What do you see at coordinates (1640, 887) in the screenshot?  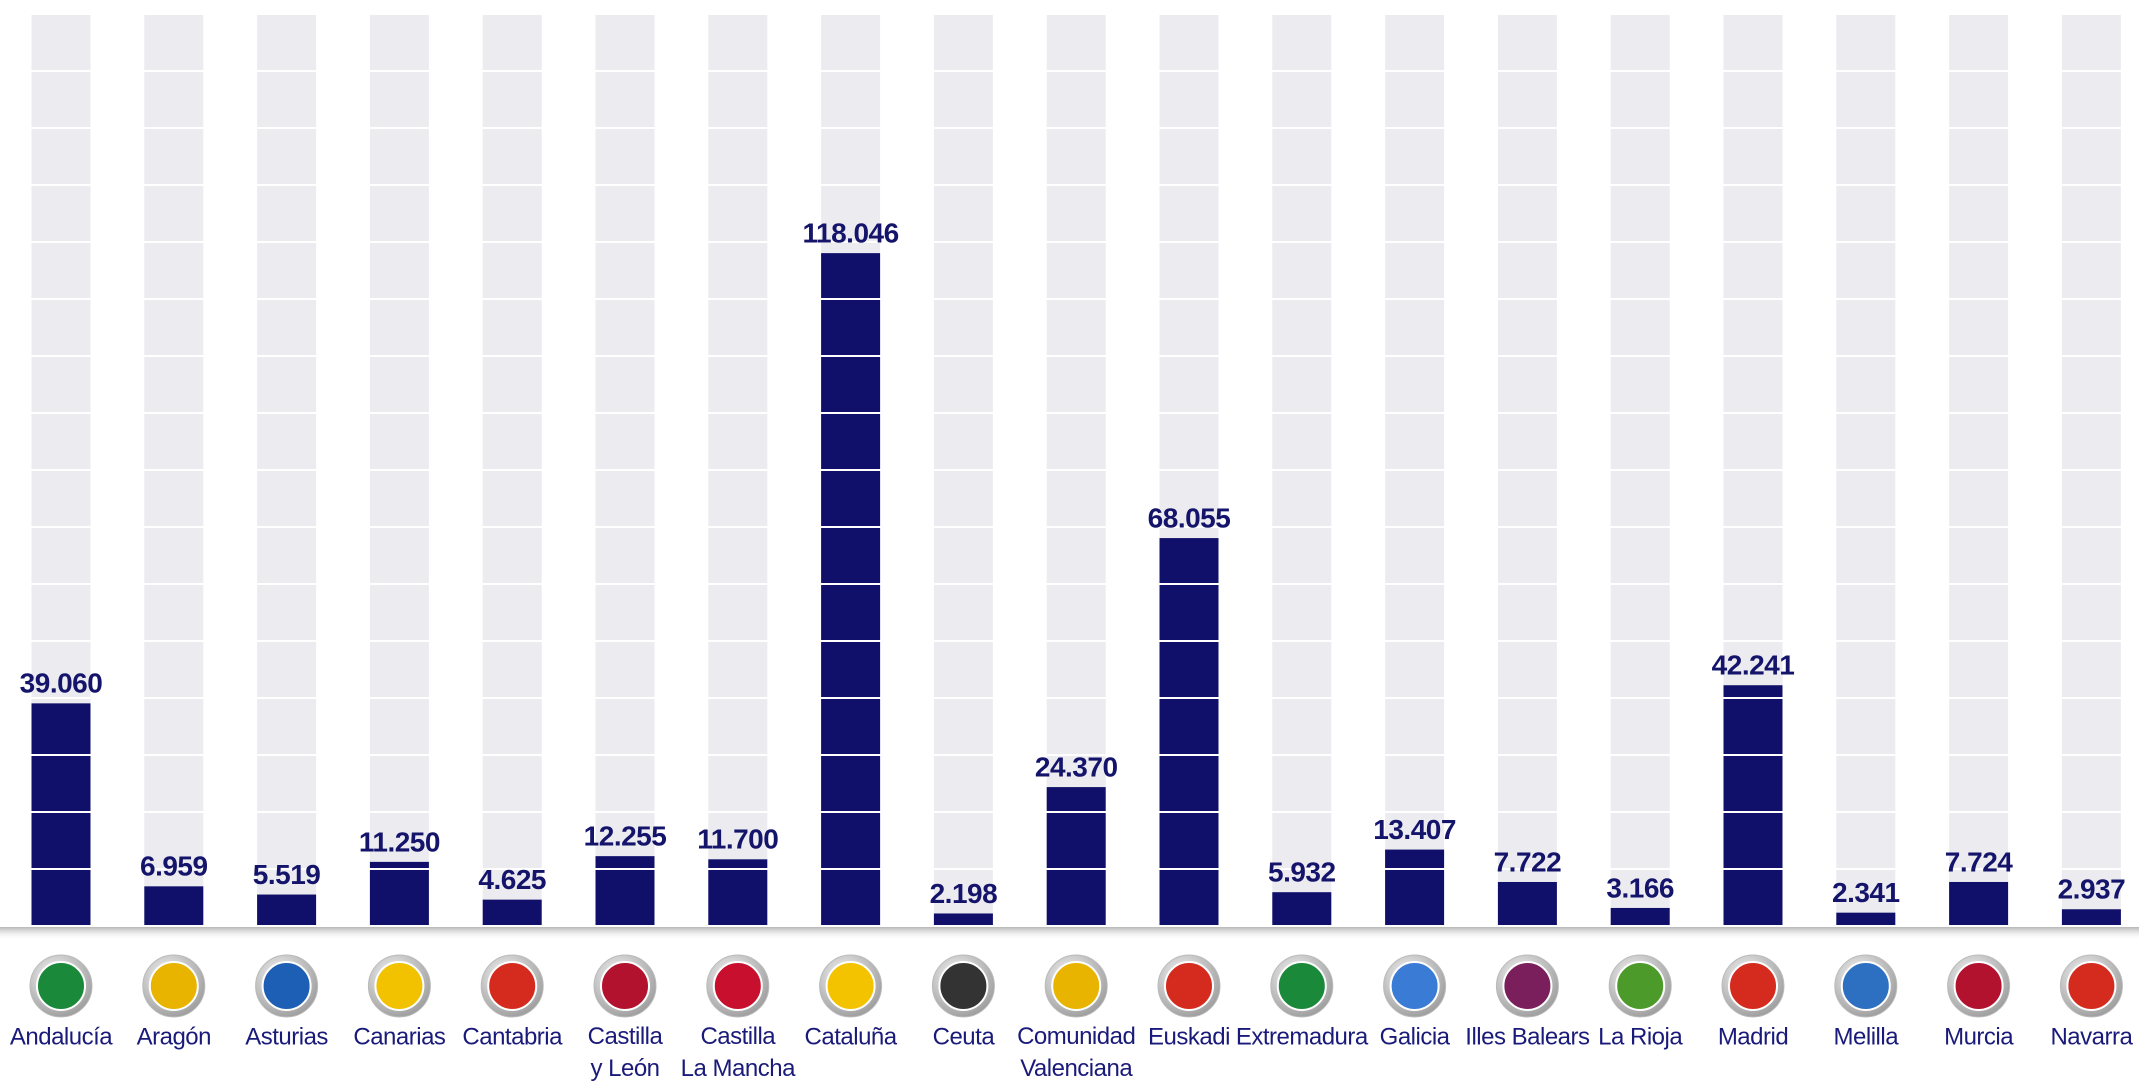 I see `value-label: 3.166` at bounding box center [1640, 887].